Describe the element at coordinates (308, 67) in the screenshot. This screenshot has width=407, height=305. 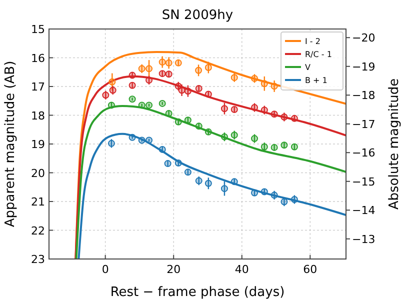
I see `legend-label: V` at that location.